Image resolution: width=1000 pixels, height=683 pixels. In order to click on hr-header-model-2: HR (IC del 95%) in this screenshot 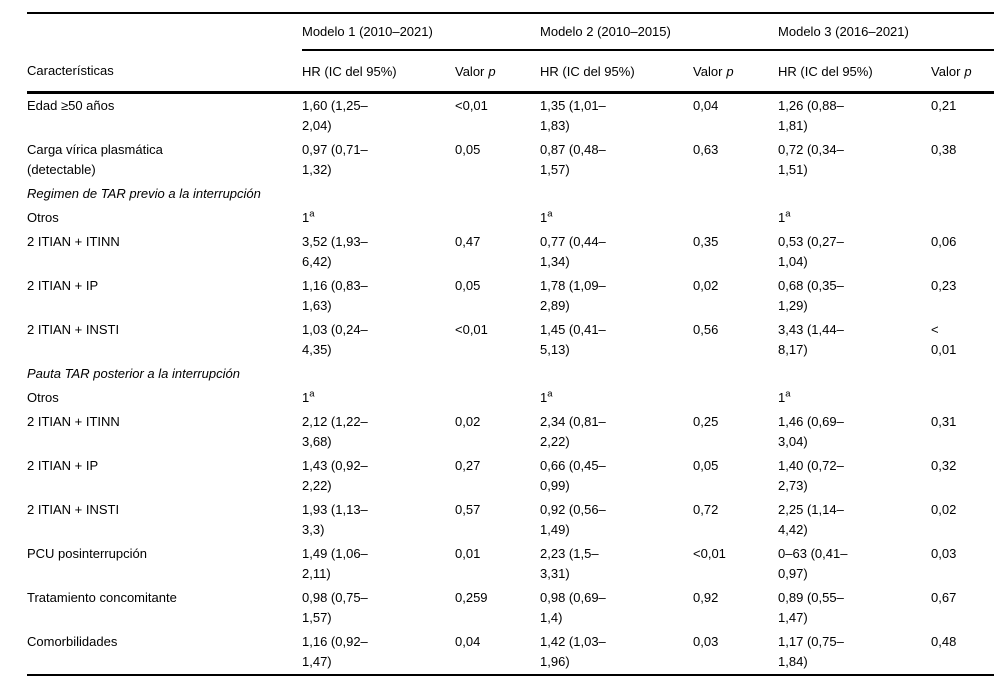, I will do `click(617, 72)`.